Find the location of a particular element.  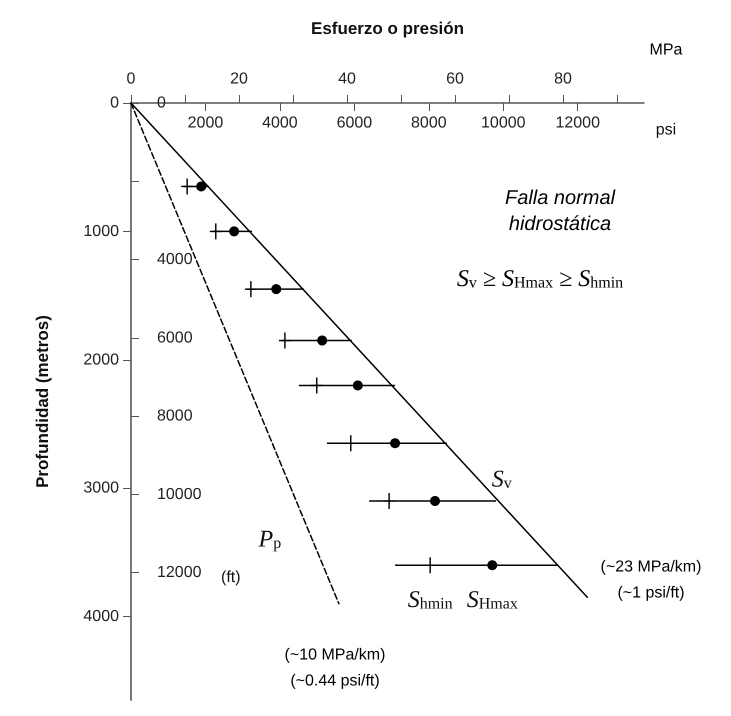

x2-tick-label: 12000 is located at coordinates (577, 123).